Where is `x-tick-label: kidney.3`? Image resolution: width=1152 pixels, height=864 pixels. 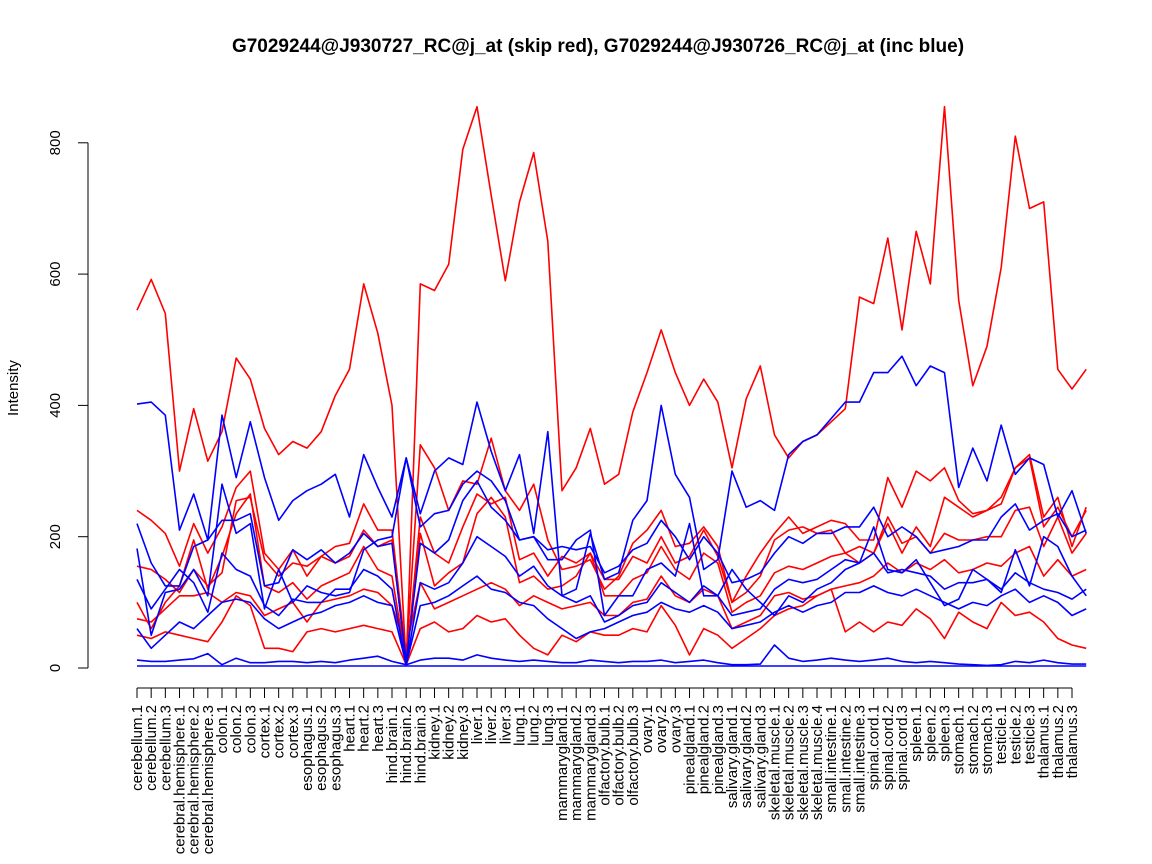 x-tick-label: kidney.3 is located at coordinates (463, 732).